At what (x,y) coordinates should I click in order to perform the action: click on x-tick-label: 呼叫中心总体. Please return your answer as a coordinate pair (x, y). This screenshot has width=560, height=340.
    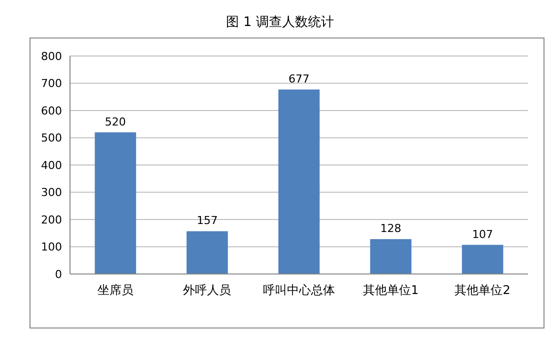
    Looking at the image, I should click on (299, 290).